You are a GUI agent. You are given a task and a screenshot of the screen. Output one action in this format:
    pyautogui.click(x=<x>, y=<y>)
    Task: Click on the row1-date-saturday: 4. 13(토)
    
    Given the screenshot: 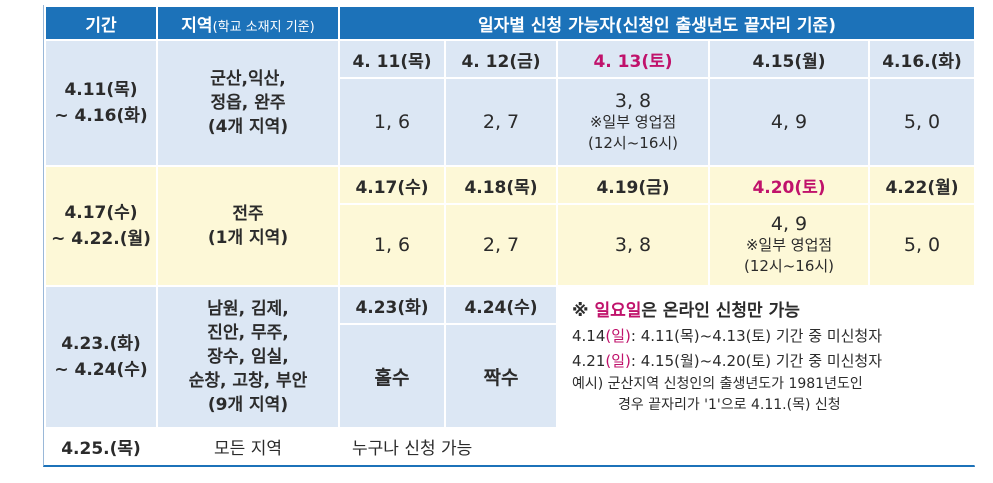 What is the action you would take?
    pyautogui.click(x=633, y=59)
    